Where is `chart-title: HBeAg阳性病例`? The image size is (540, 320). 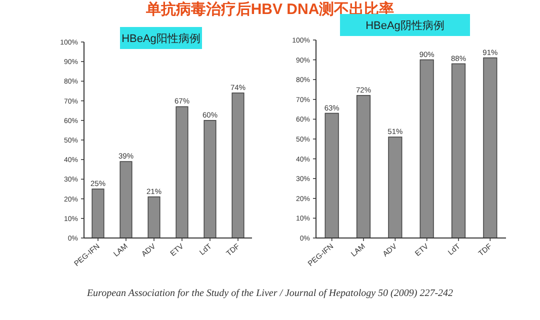 chart-title: HBeAg阳性病例 is located at coordinates (161, 38).